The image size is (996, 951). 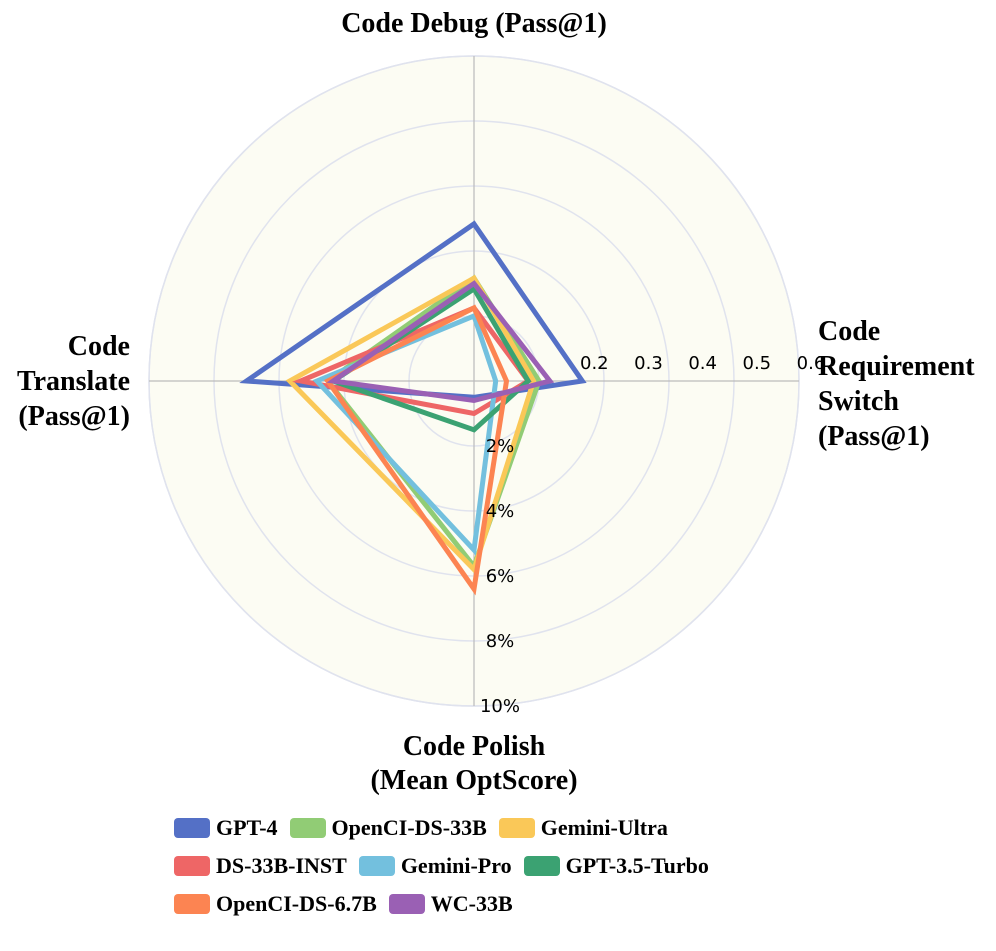 I want to click on legend-row: DS-33B-INST Gemini-Pro GPT-3.5-Turbo, so click(x=447, y=866).